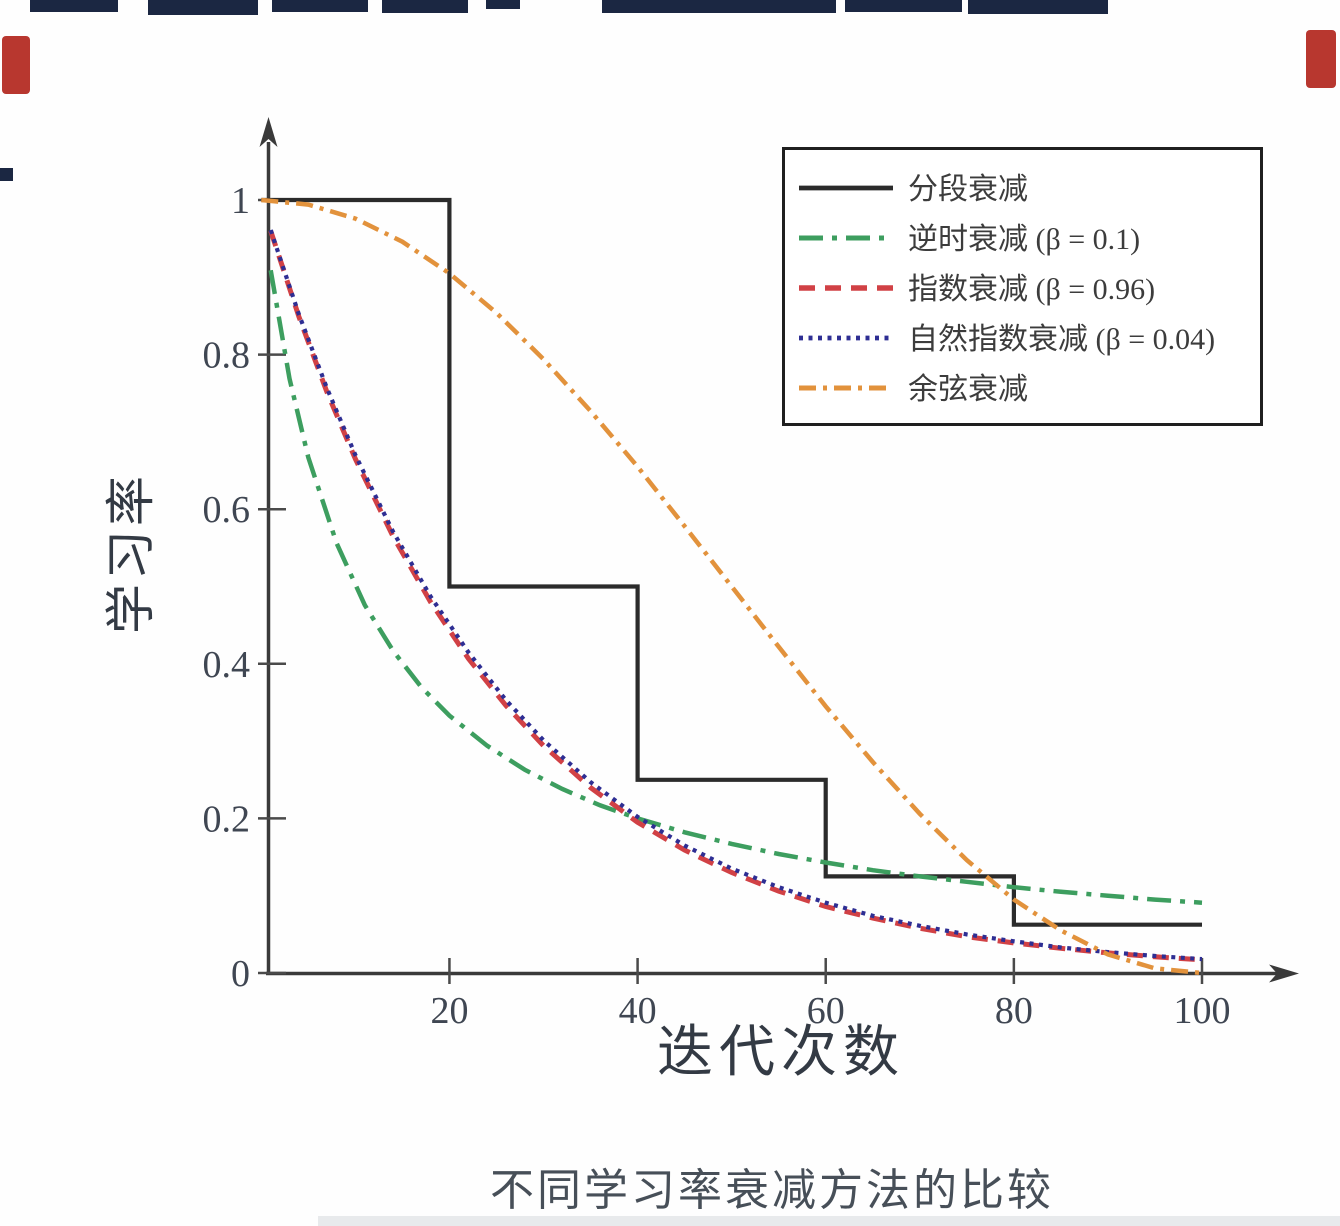 This screenshot has height=1226, width=1340. I want to click on x-tick-labels: 20 40 60 80 100, so click(830, 1011).